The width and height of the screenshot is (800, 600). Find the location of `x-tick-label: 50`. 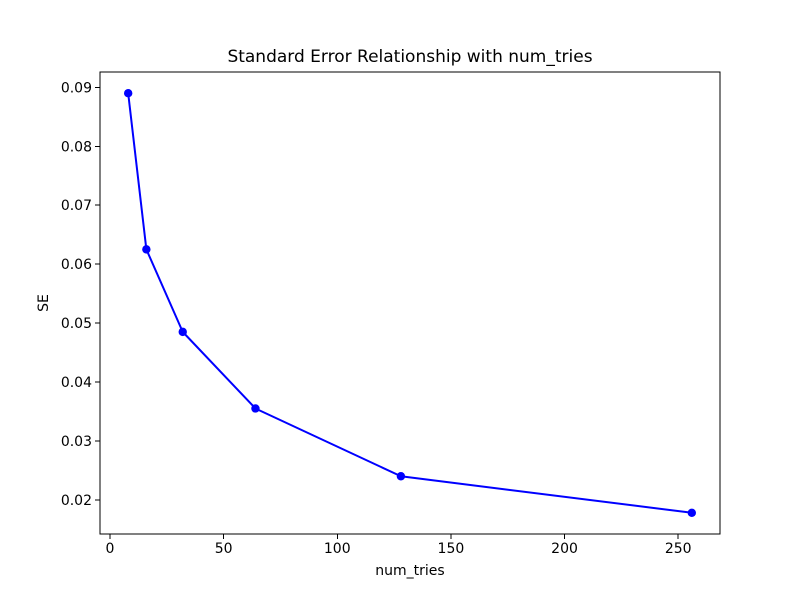

x-tick-label: 50 is located at coordinates (224, 549).